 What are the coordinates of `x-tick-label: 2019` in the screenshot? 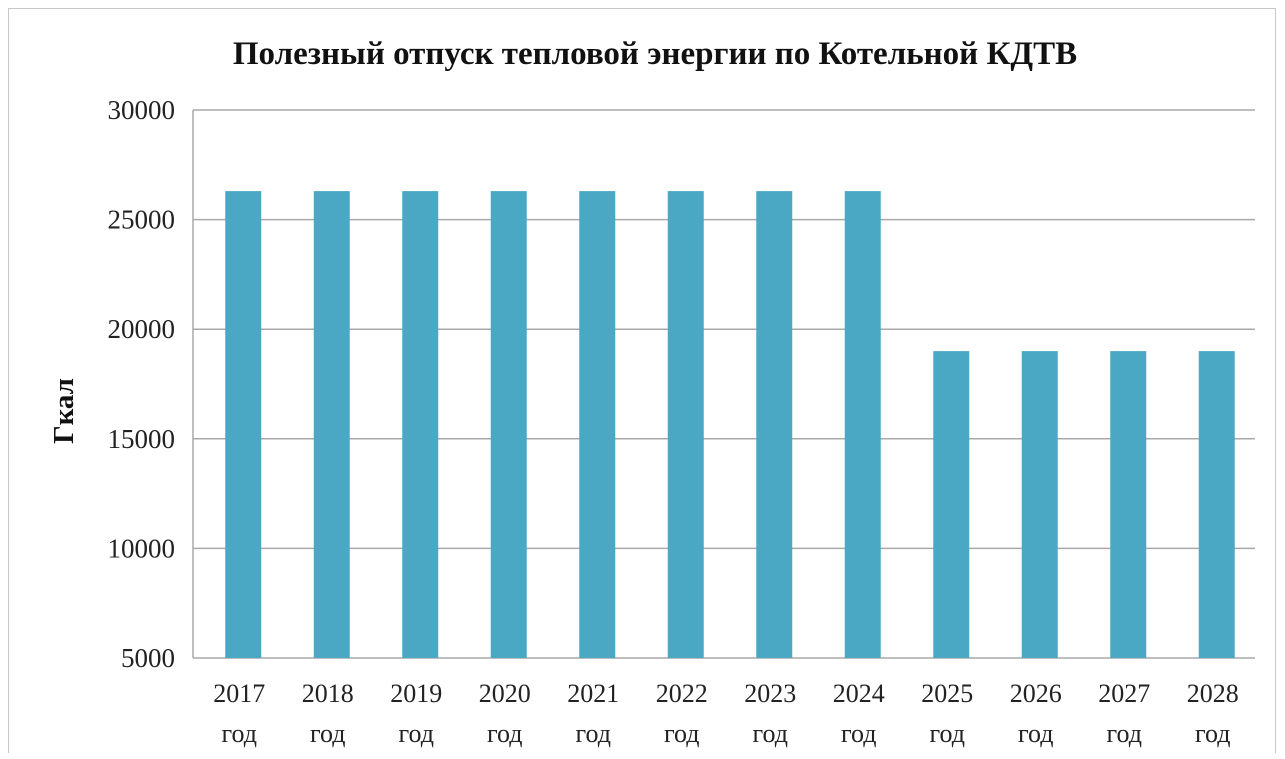 It's located at (416, 693).